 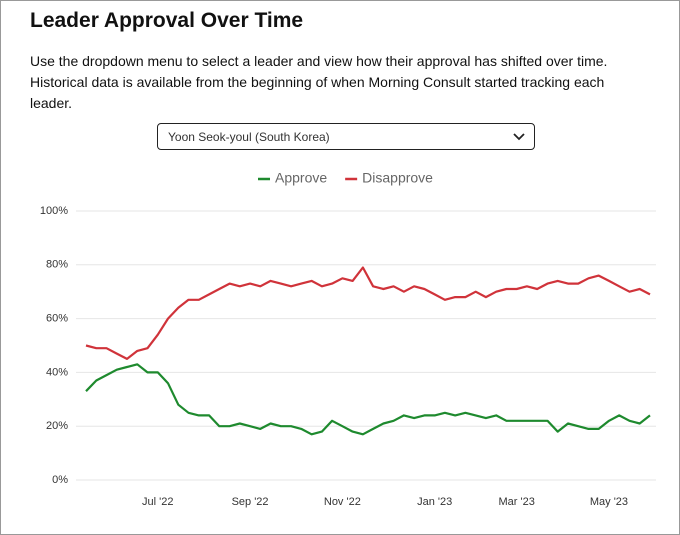 I want to click on x-tick-label: Sep '22, so click(x=250, y=502).